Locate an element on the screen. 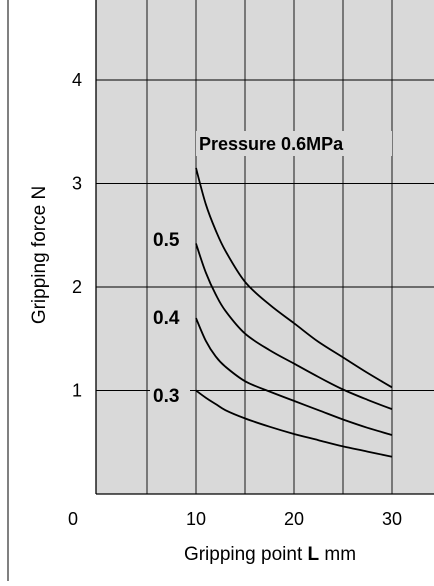 The image size is (434, 586). x-axis-label: Gripping point L mm is located at coordinates (270, 554).